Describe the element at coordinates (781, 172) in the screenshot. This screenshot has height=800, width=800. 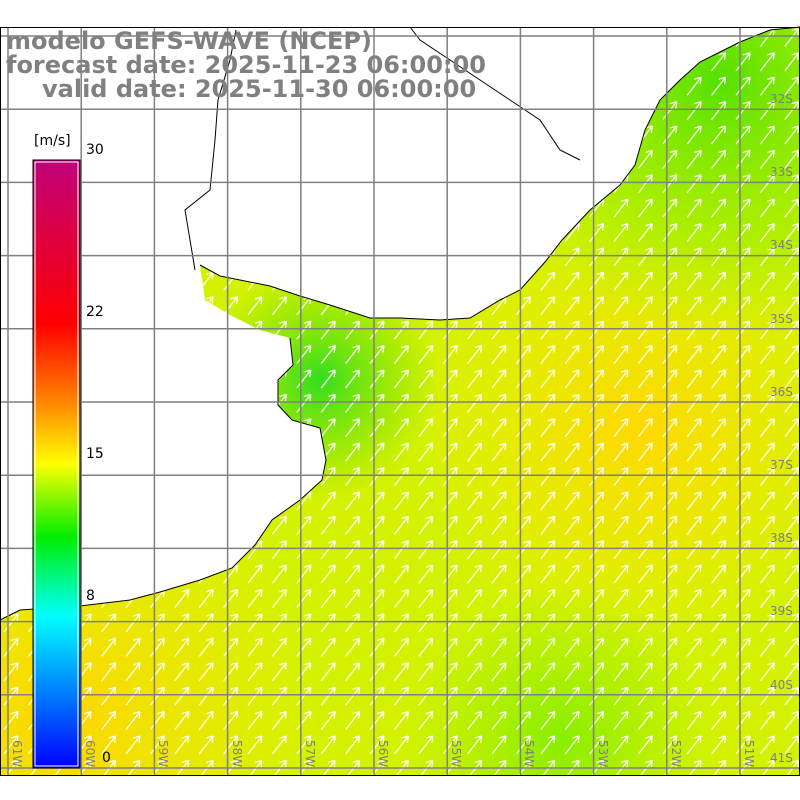
I see `latitude-label: 33S` at that location.